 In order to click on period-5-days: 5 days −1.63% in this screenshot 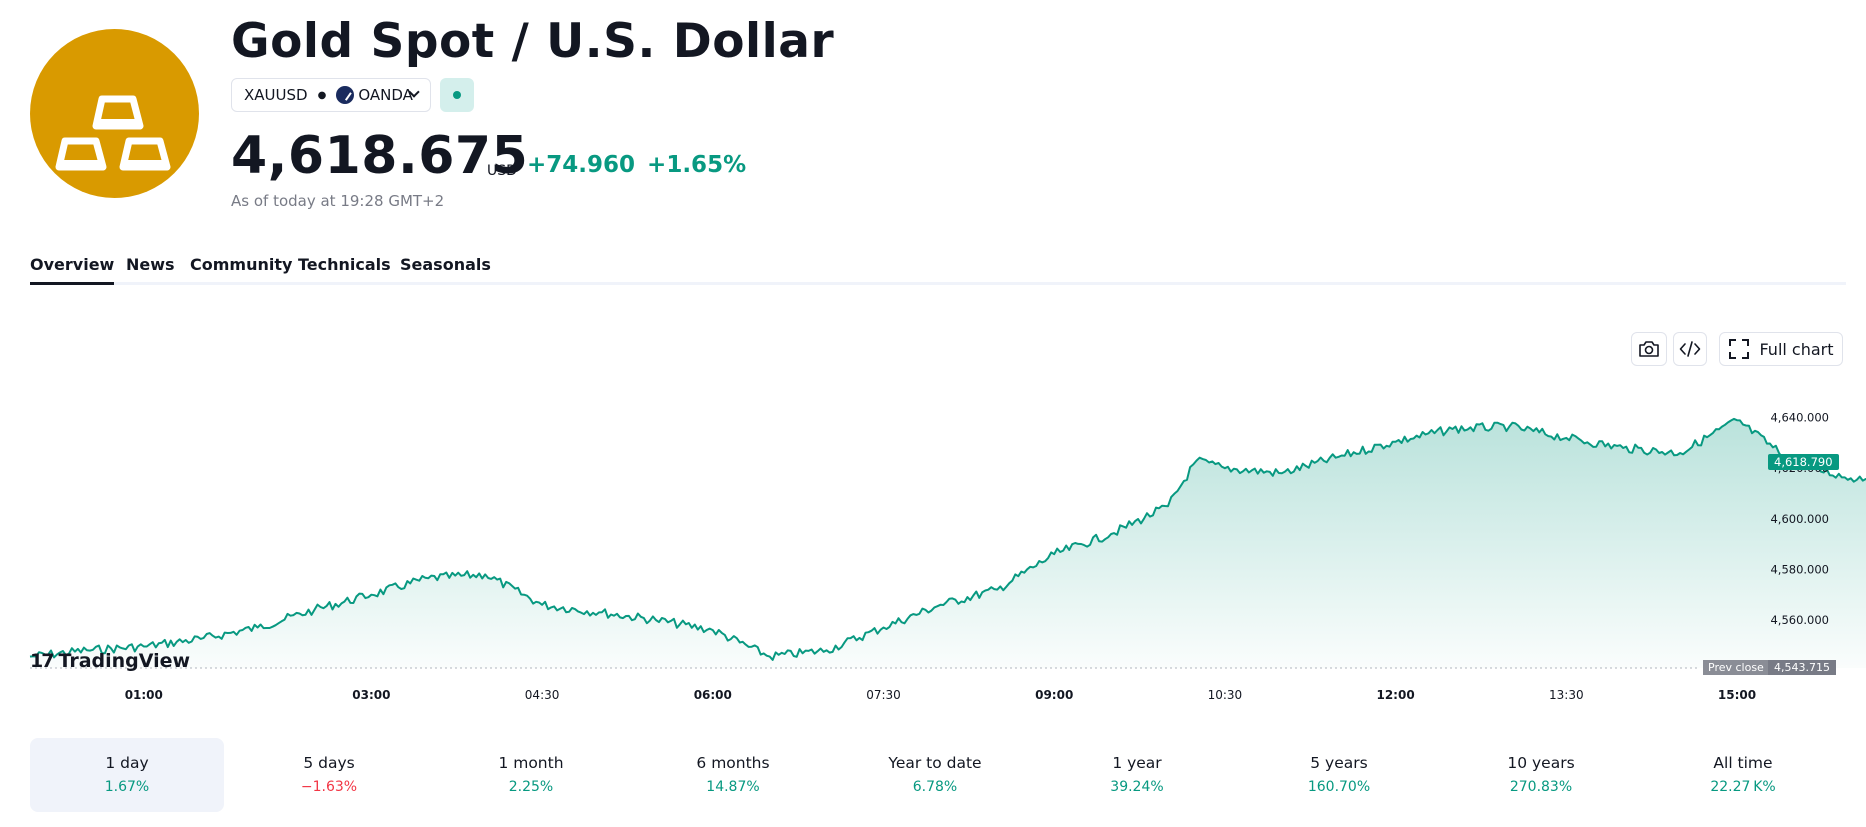, I will do `click(329, 775)`.